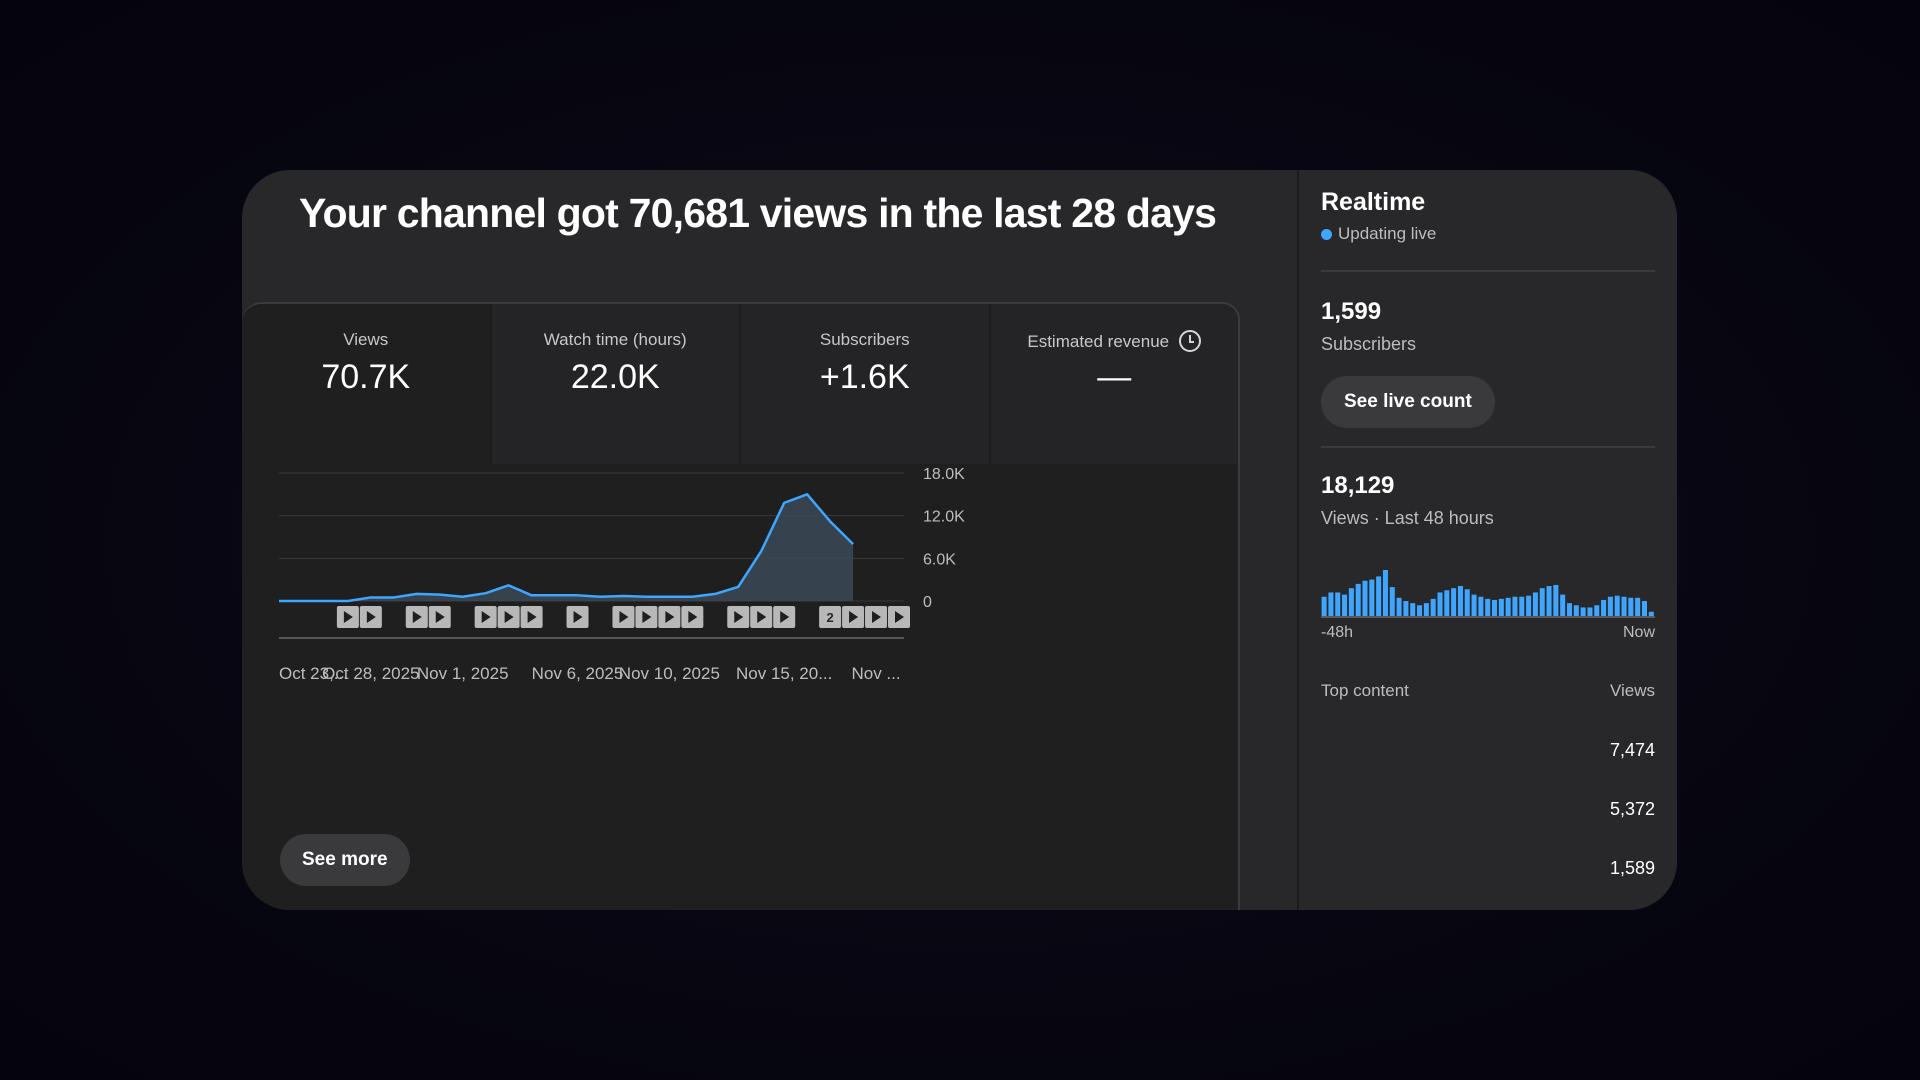 The height and width of the screenshot is (1080, 1920). I want to click on top-content-row: 7,474, so click(1488, 755).